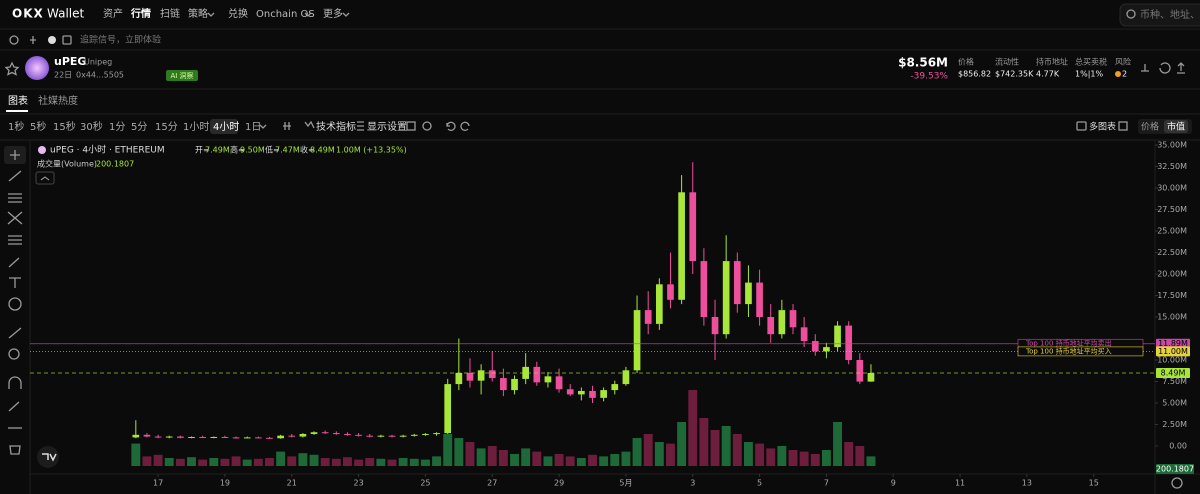 This screenshot has height=494, width=1200. What do you see at coordinates (15, 198) in the screenshot?
I see `channel-tool` at bounding box center [15, 198].